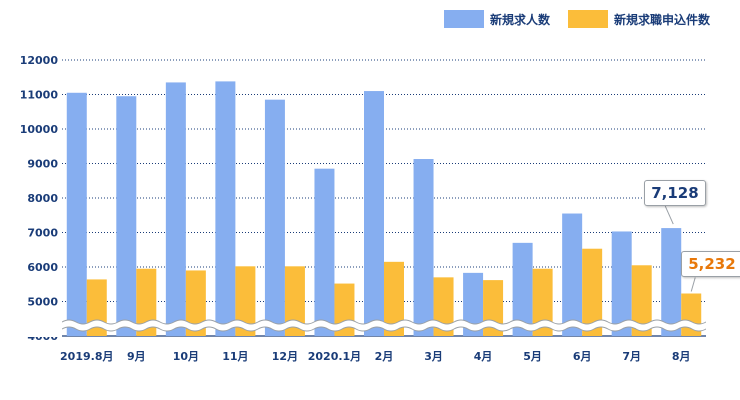 The height and width of the screenshot is (400, 740). What do you see at coordinates (42, 302) in the screenshot?
I see `y-tick-label: 5000` at bounding box center [42, 302].